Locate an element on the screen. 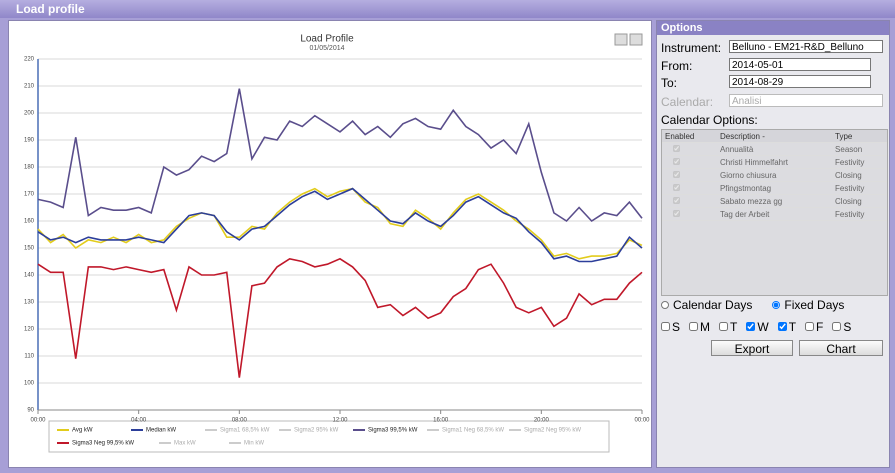 This screenshot has height=473, width=895. day-option: W is located at coordinates (757, 327).